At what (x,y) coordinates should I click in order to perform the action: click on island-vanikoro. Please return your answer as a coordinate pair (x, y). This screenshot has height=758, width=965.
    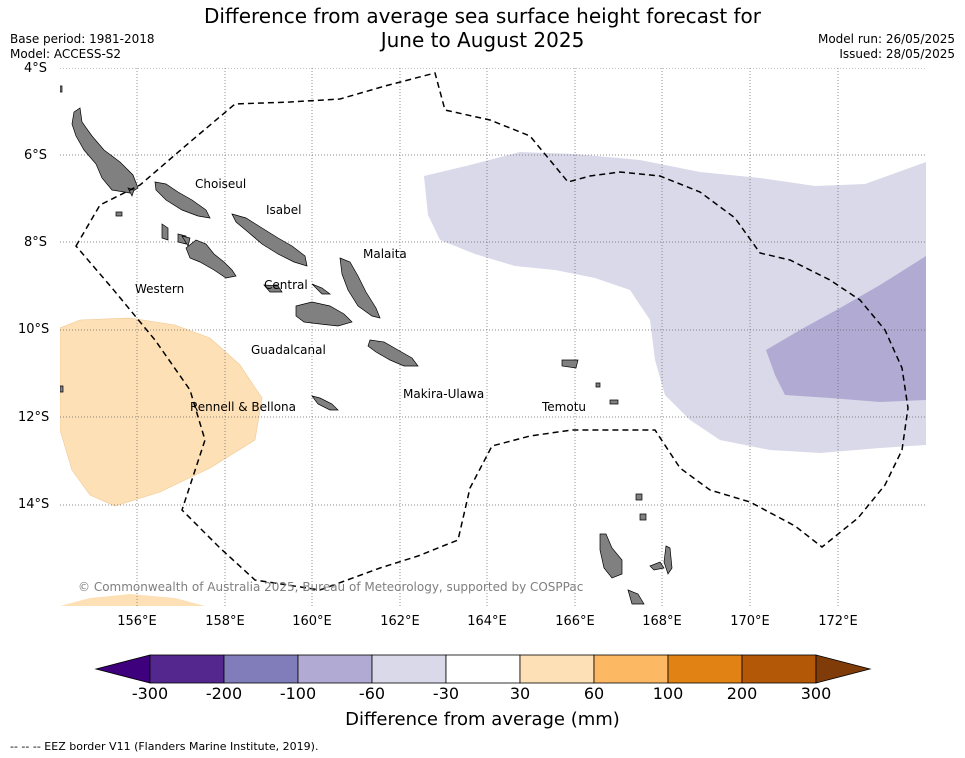
    Looking at the image, I should click on (598, 385).